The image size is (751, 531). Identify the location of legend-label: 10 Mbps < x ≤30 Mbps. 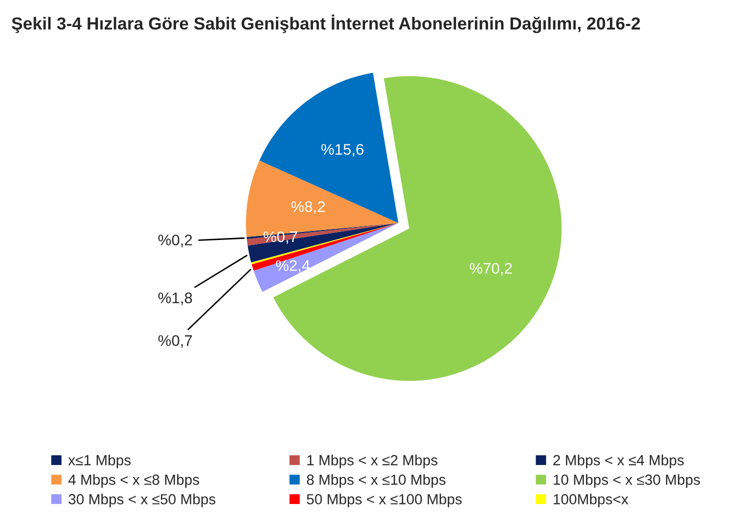
(627, 481).